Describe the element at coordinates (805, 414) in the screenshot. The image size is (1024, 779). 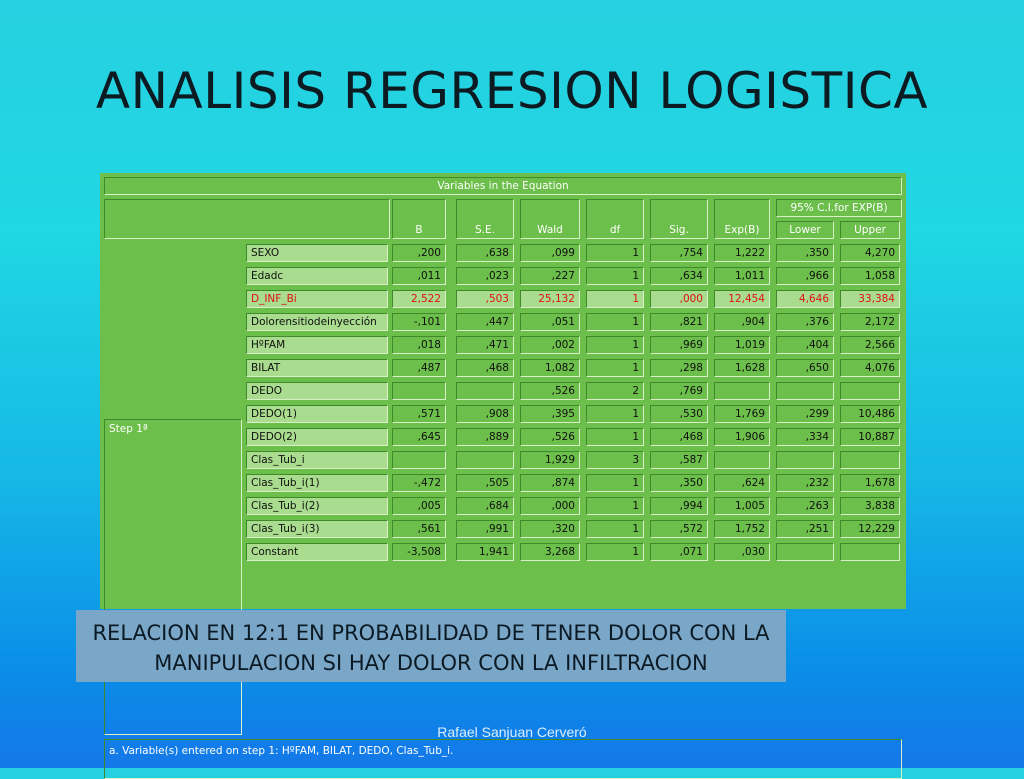
I see `table-cell: ,299` at that location.